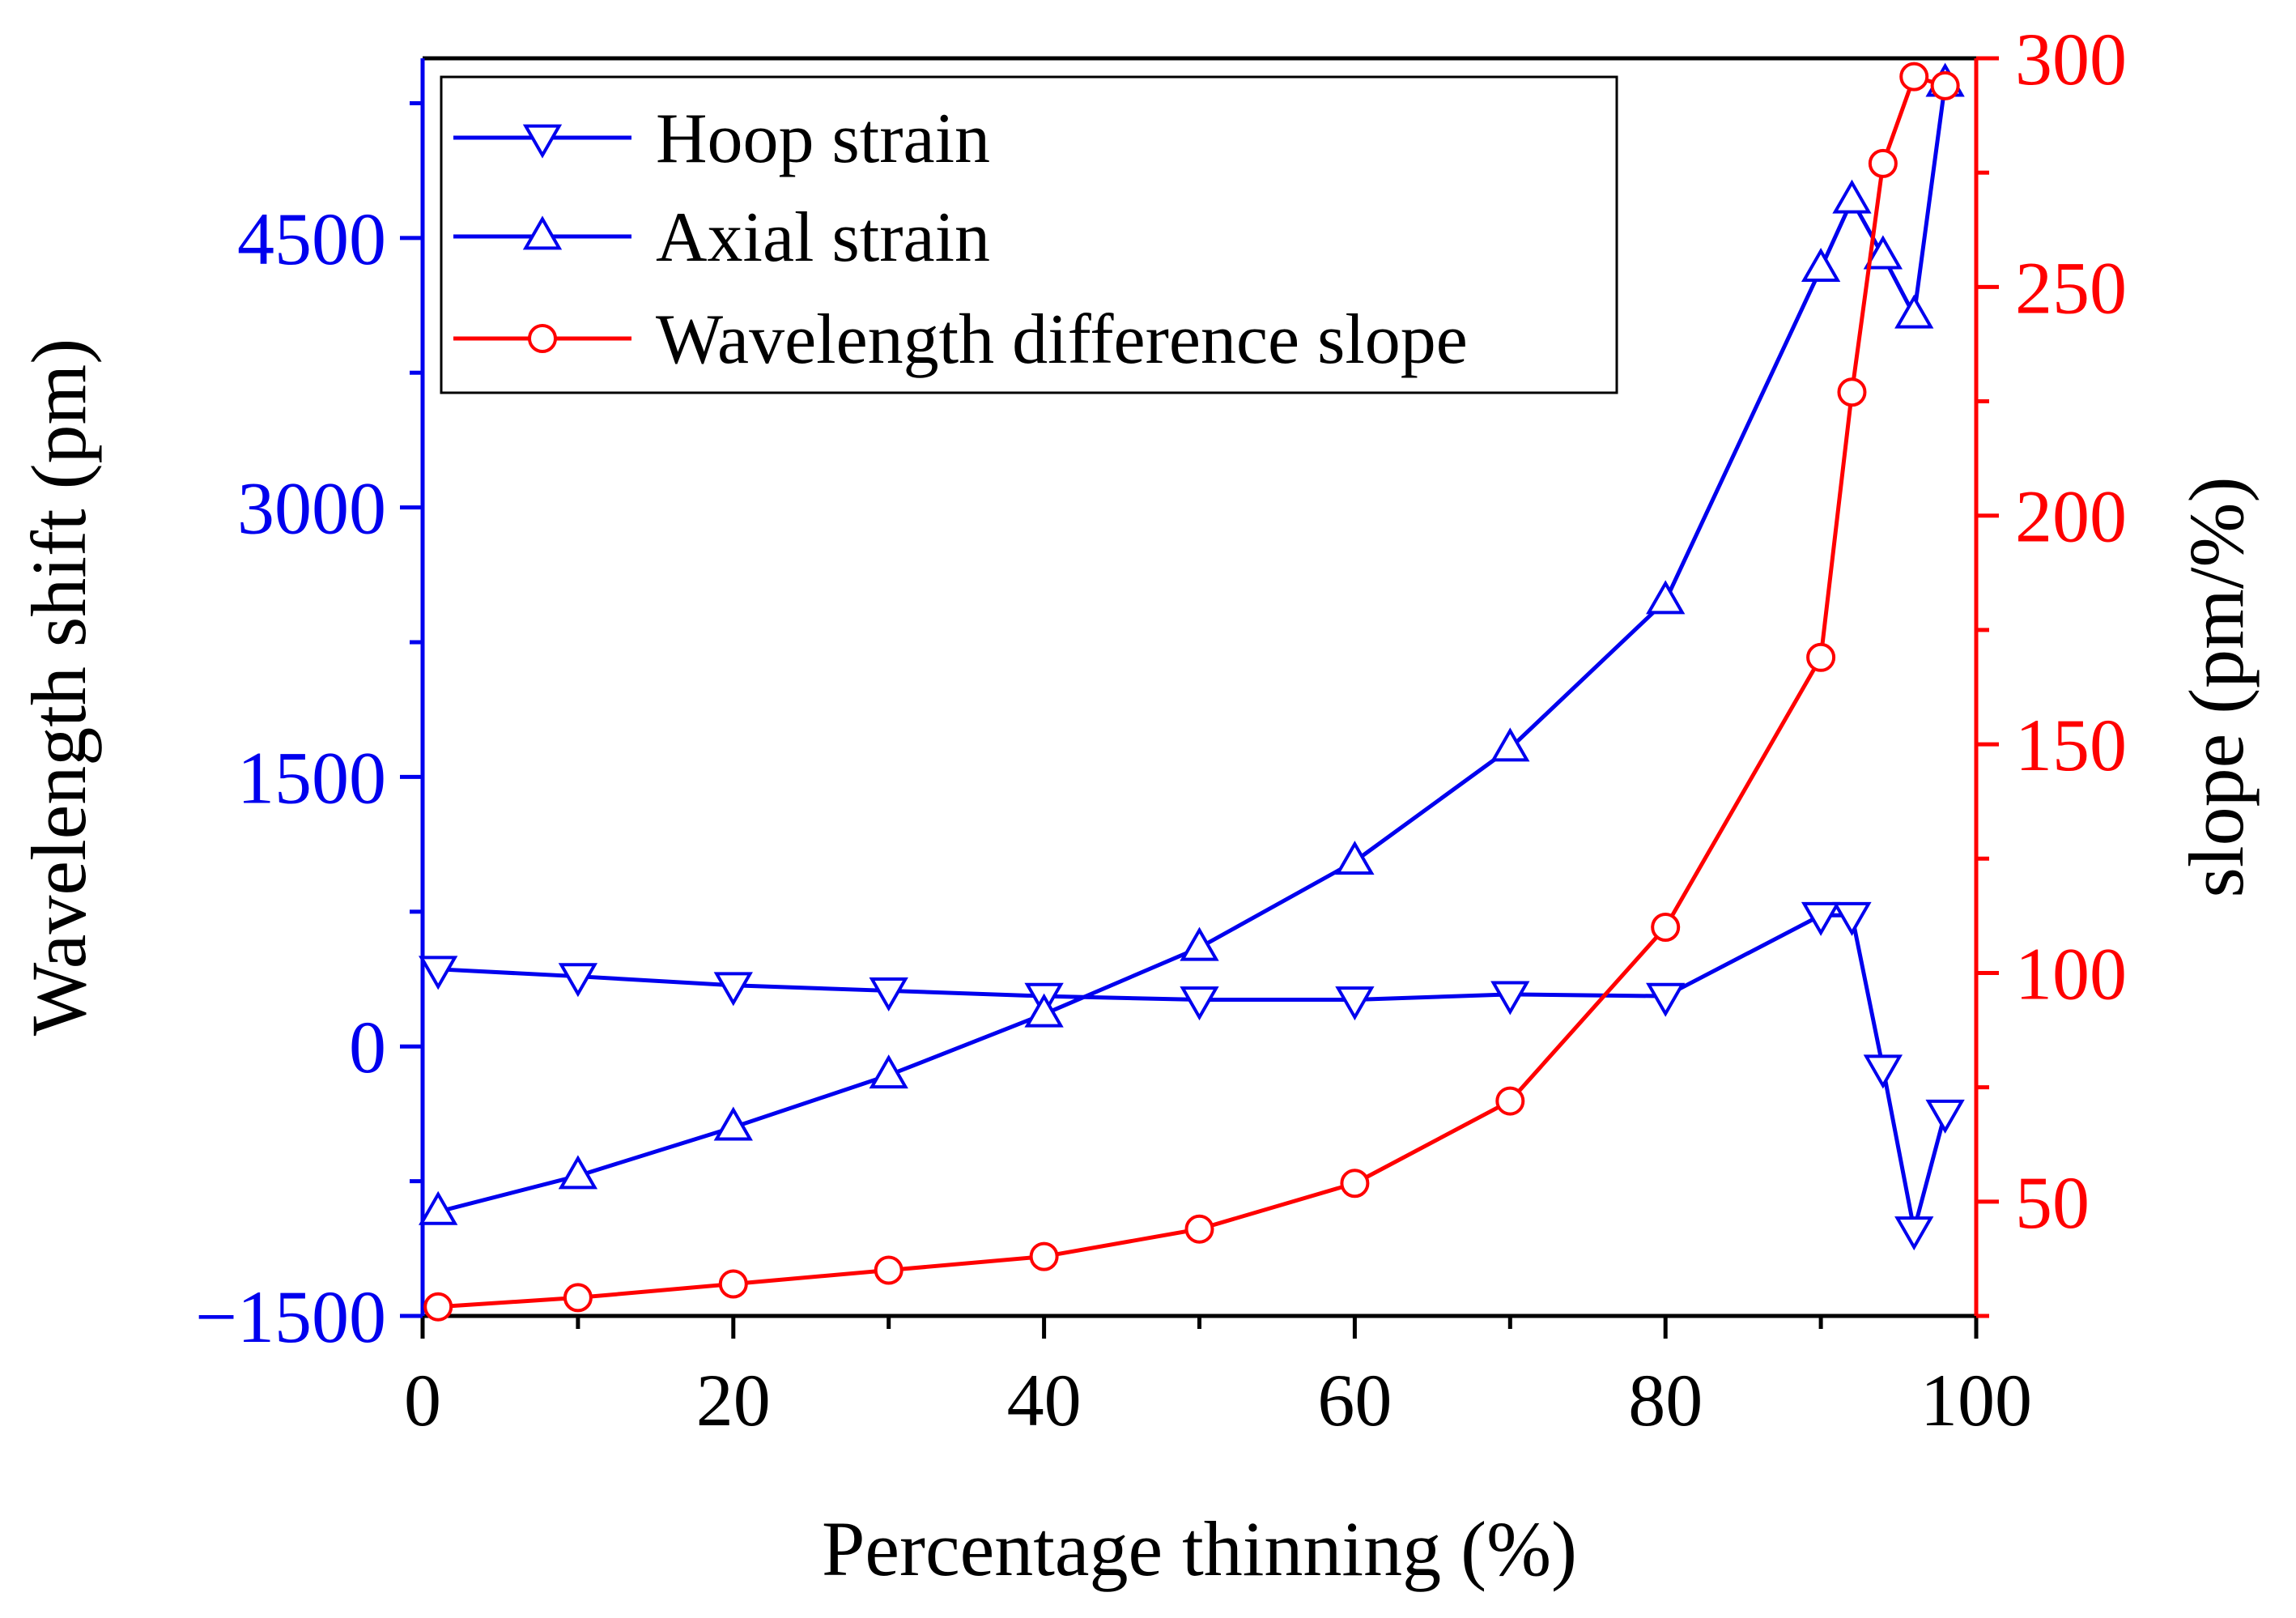  What do you see at coordinates (422, 1400) in the screenshot?
I see `x-tick-label: 0` at bounding box center [422, 1400].